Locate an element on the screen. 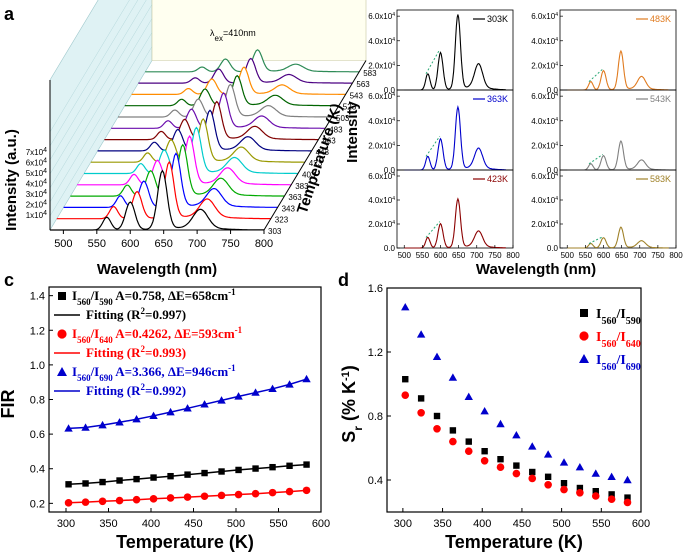 The width and height of the screenshot is (683, 556). legend-series-label: I560/I640 A=0.4262, ΔE=593cm-1 is located at coordinates (157, 335).